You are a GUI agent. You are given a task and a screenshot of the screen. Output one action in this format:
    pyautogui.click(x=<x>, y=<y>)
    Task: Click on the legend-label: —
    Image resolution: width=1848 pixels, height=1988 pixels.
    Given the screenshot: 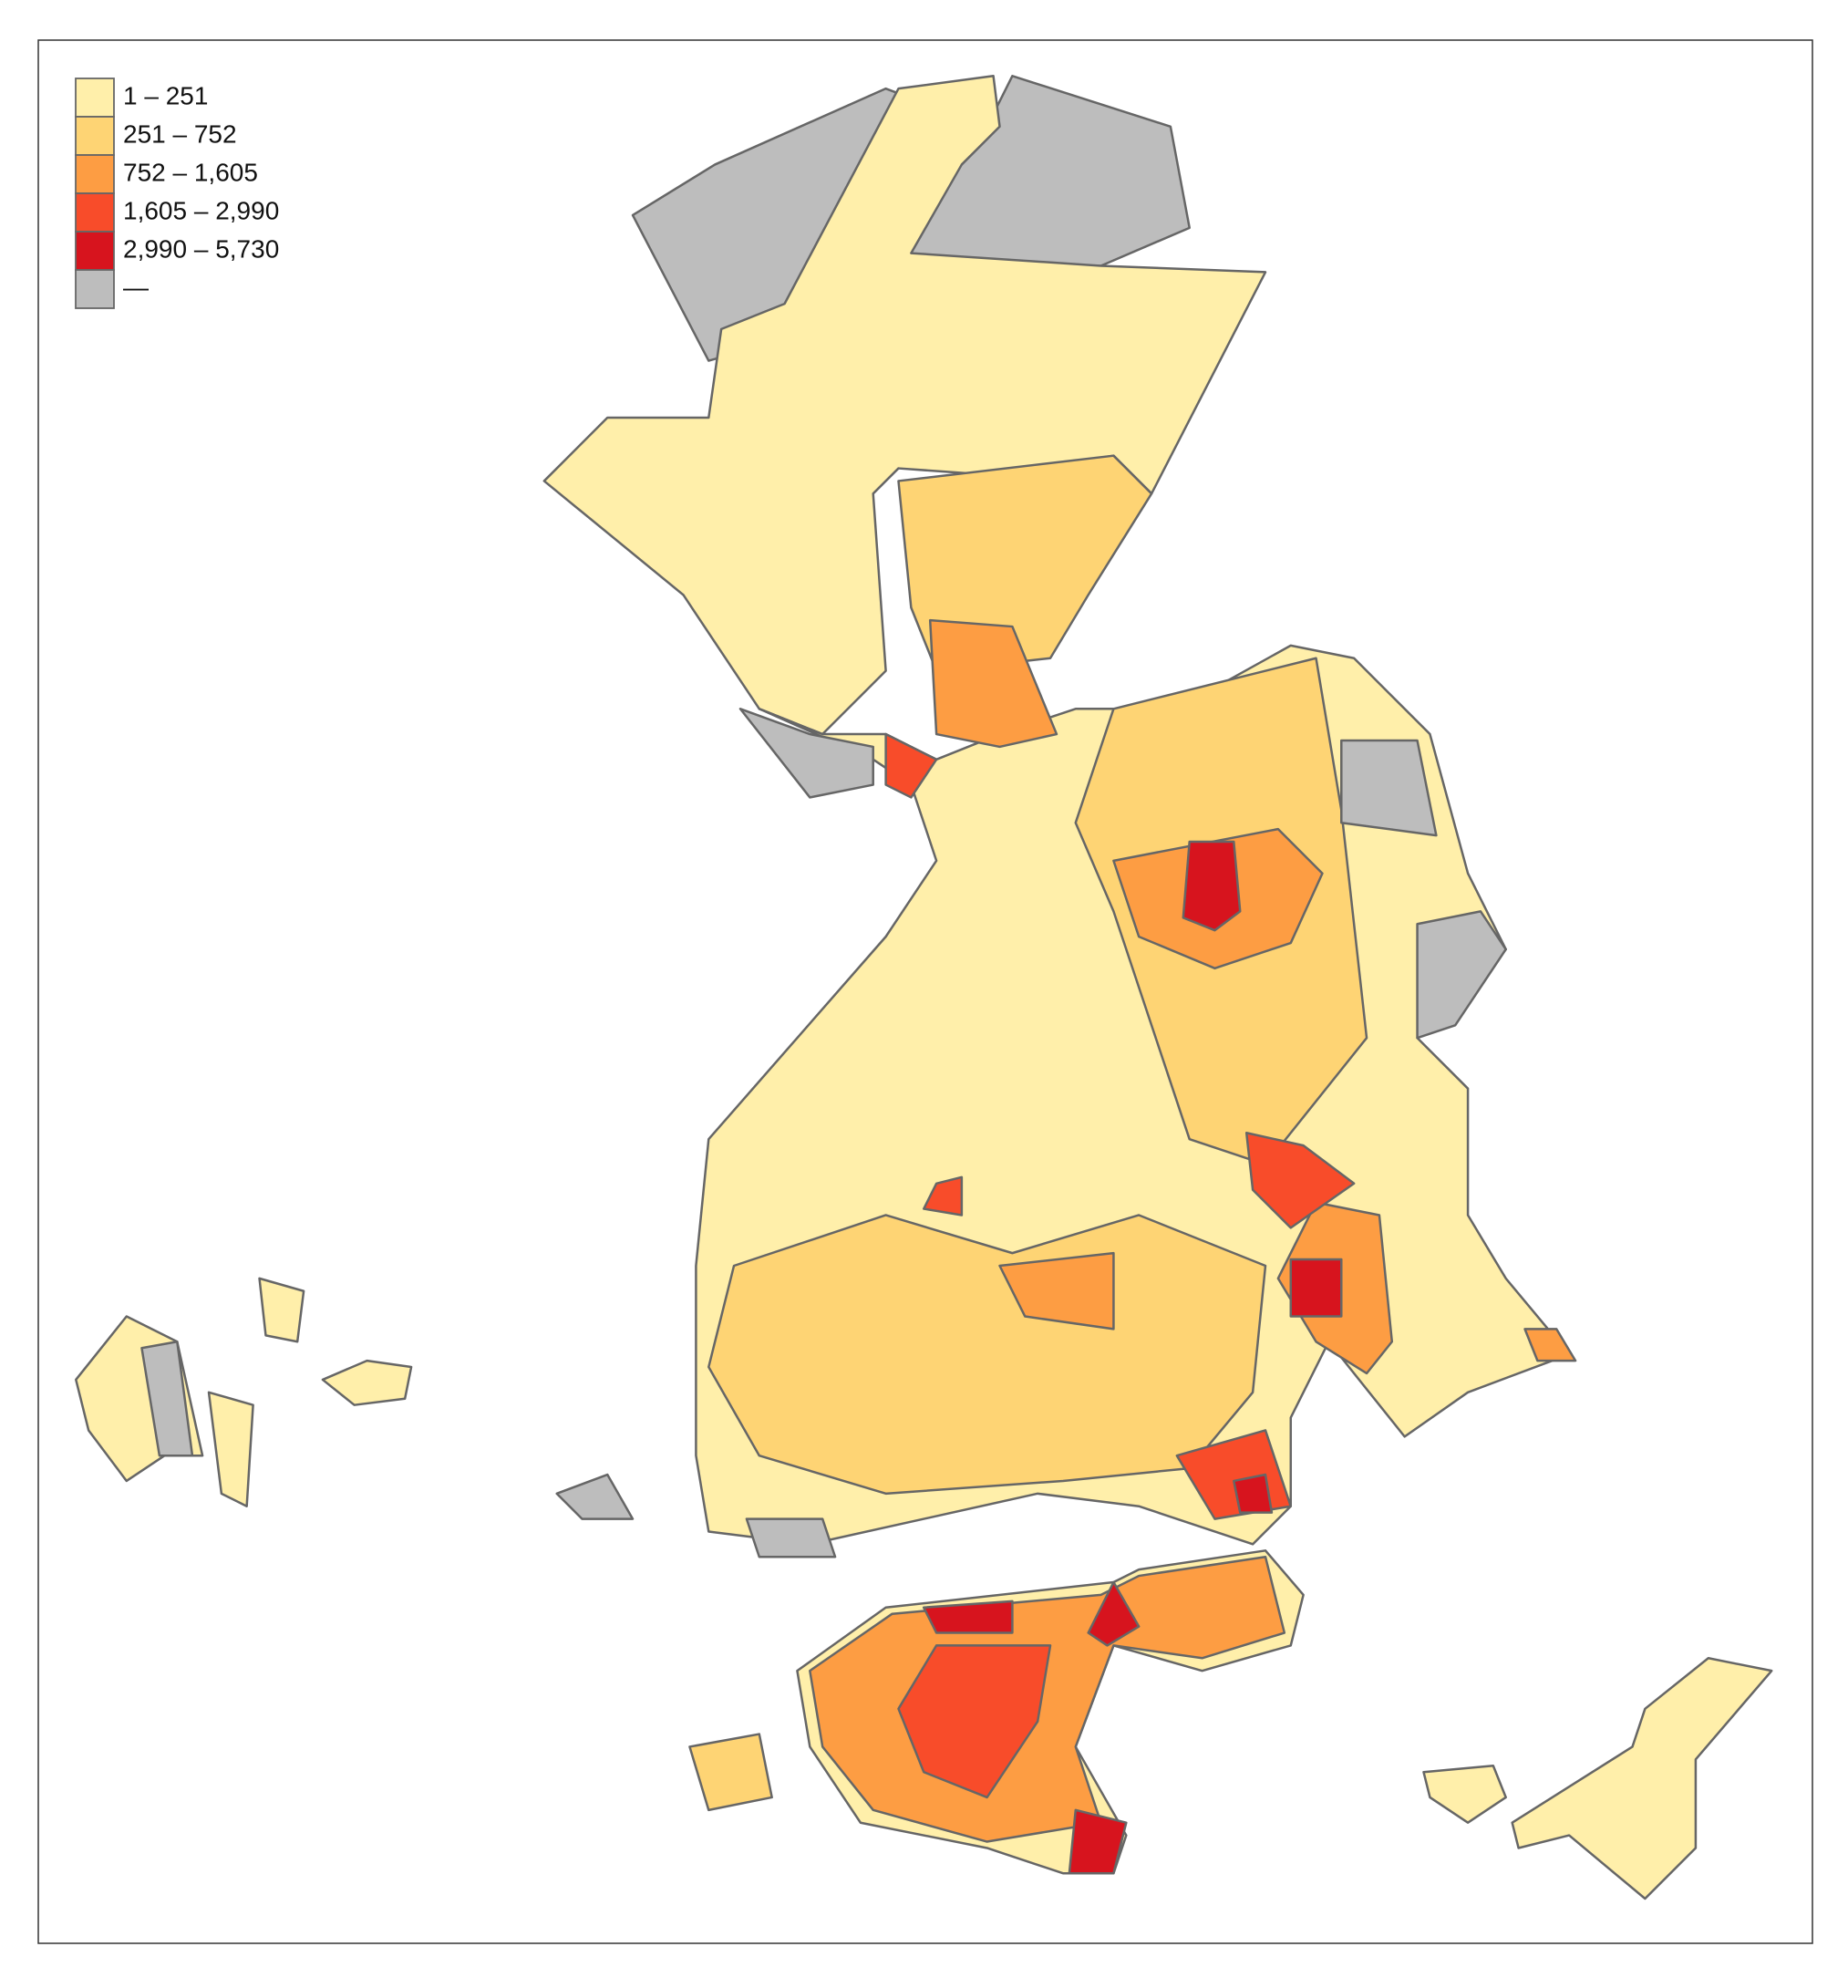 What is the action you would take?
    pyautogui.click(x=136, y=287)
    